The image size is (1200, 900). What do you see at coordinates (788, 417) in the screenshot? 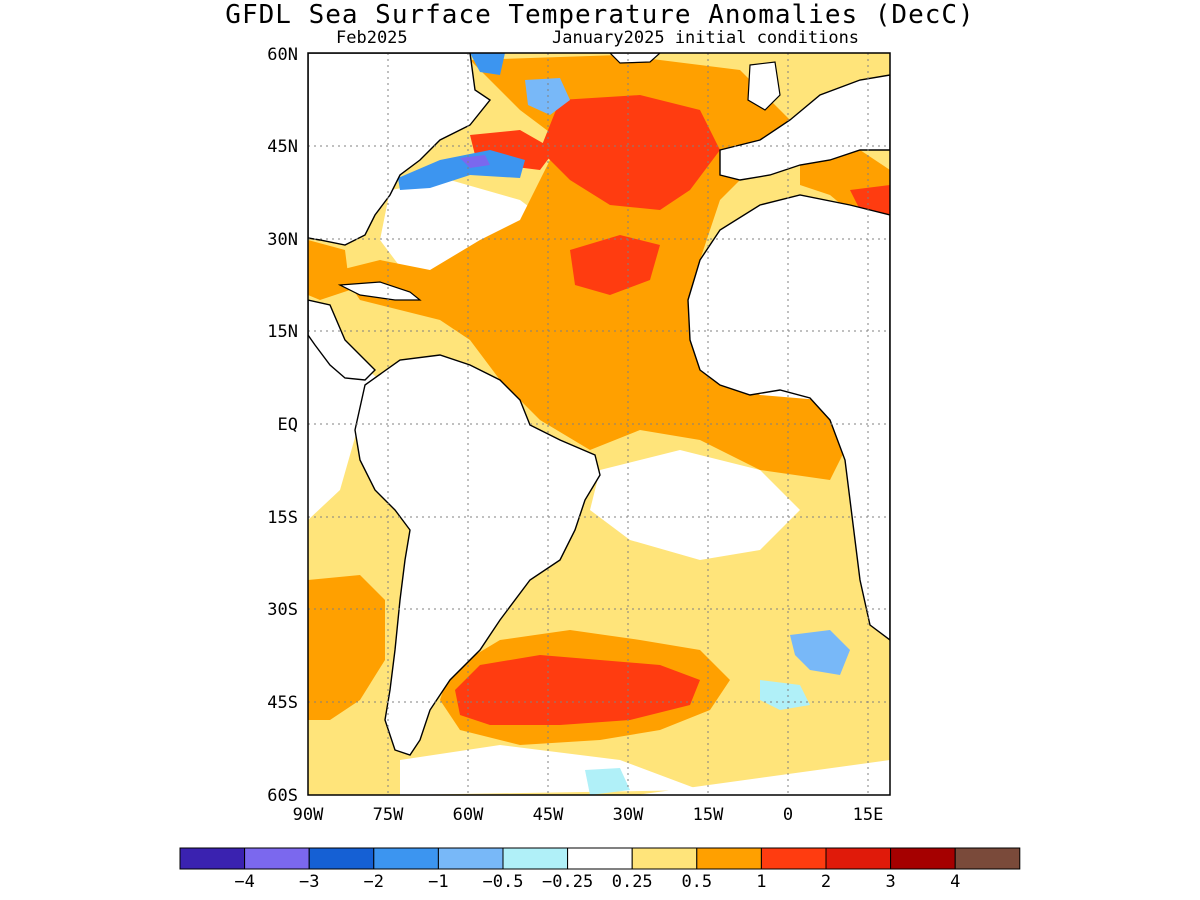
I see `land-africa` at bounding box center [788, 417].